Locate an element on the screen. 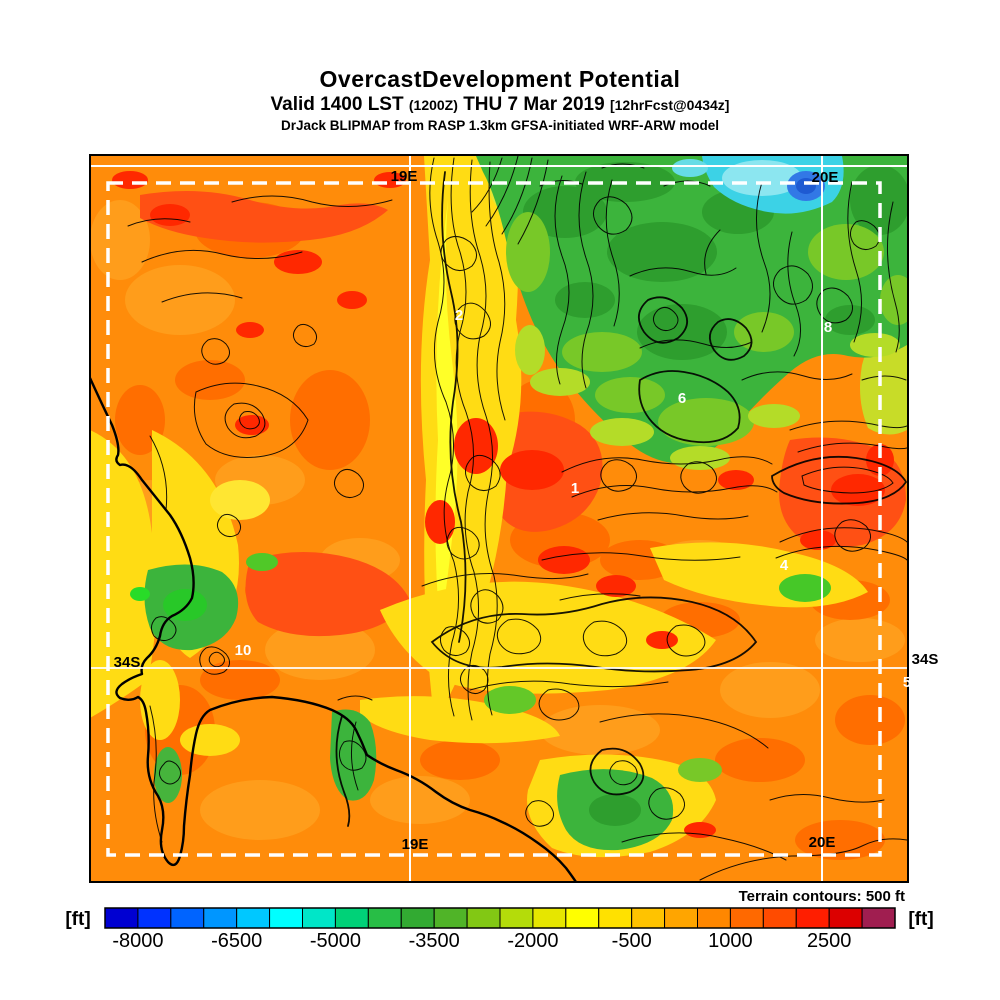 The image size is (1000, 1000). legend-tick-label: -3500 is located at coordinates (434, 941).